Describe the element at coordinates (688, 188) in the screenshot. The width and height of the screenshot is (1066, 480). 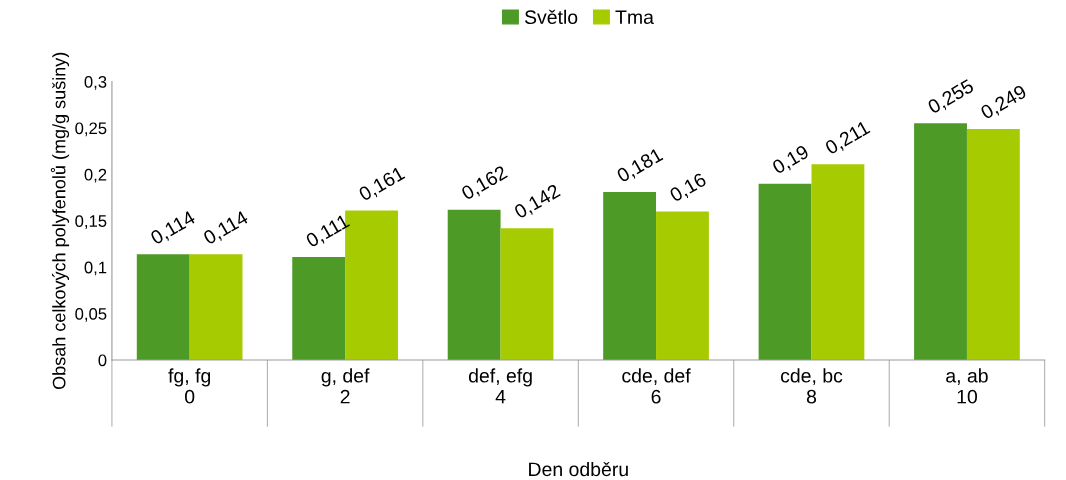
I see `data-label: 0,16` at that location.